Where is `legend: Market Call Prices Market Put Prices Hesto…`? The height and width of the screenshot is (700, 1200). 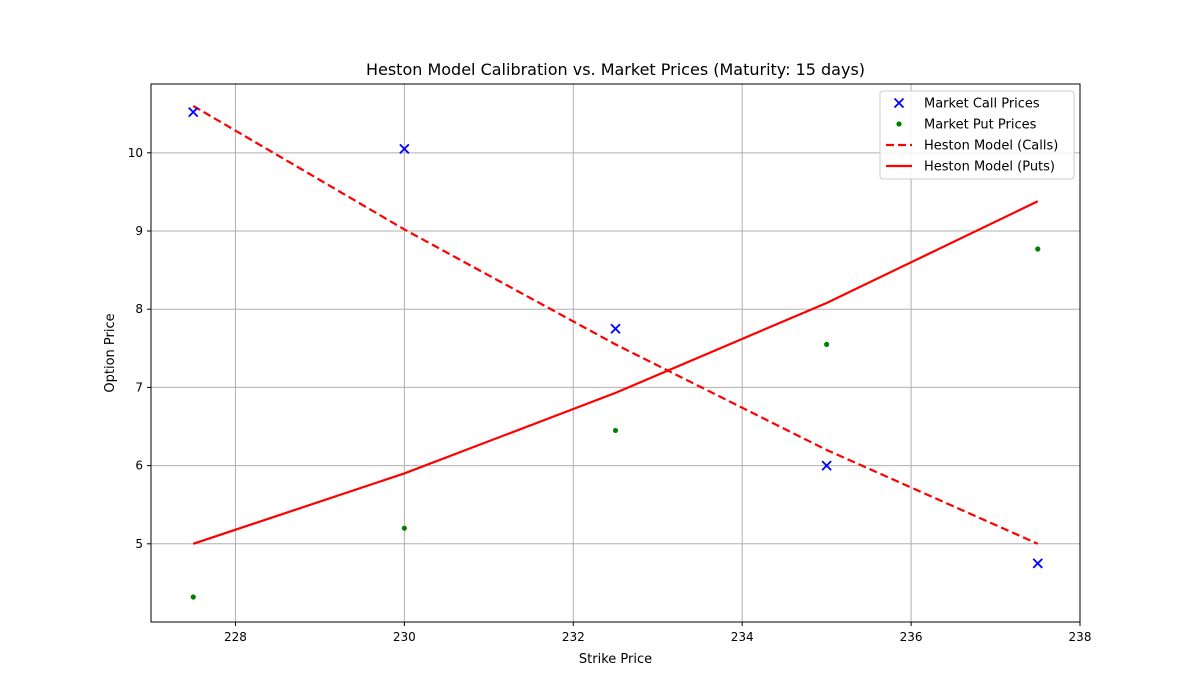
legend: Market Call Prices Market Put Prices Hesto… is located at coordinates (977, 135).